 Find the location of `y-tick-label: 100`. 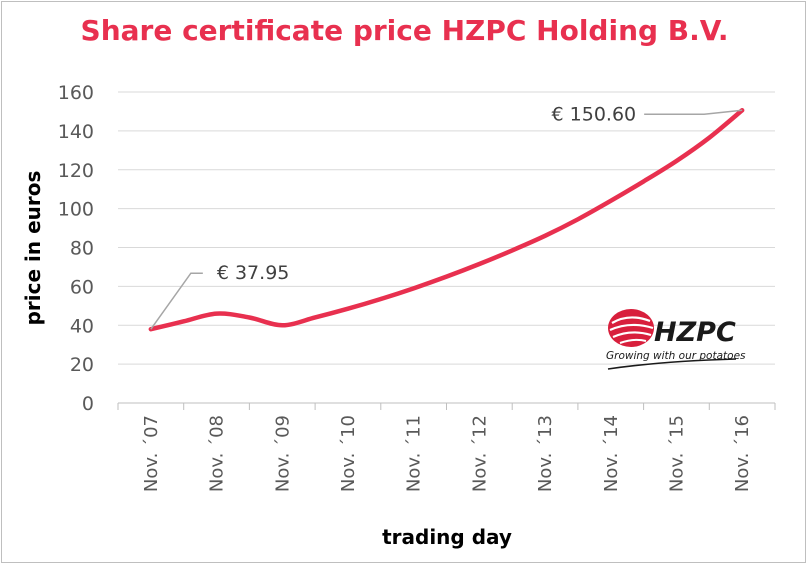

y-tick-label: 100 is located at coordinates (76, 210).